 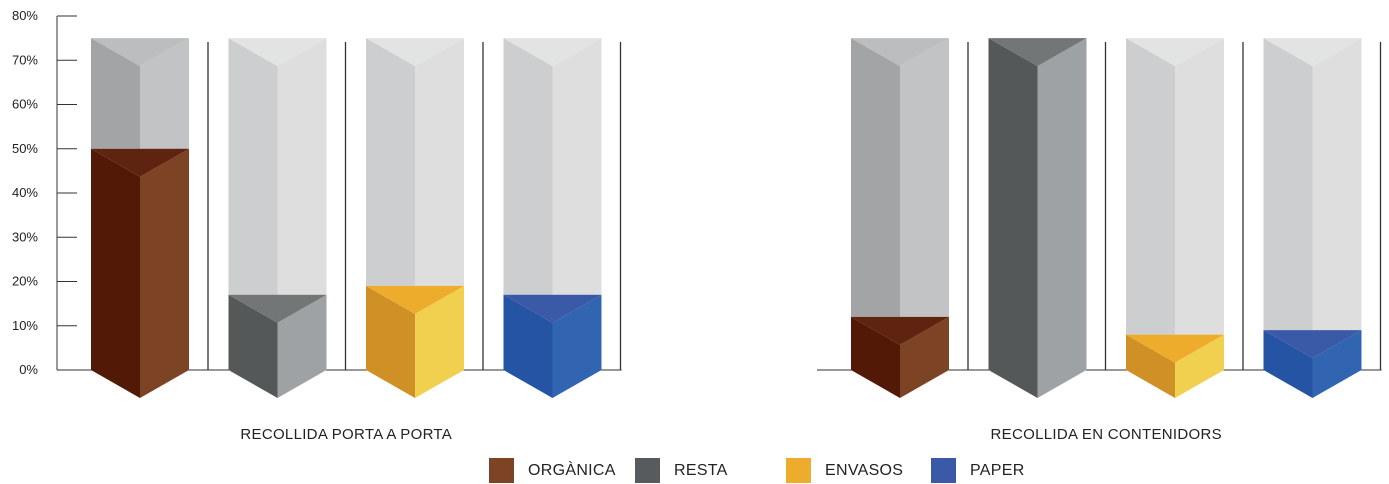 What do you see at coordinates (25, 325) in the screenshot?
I see `y-tick-label: 10%` at bounding box center [25, 325].